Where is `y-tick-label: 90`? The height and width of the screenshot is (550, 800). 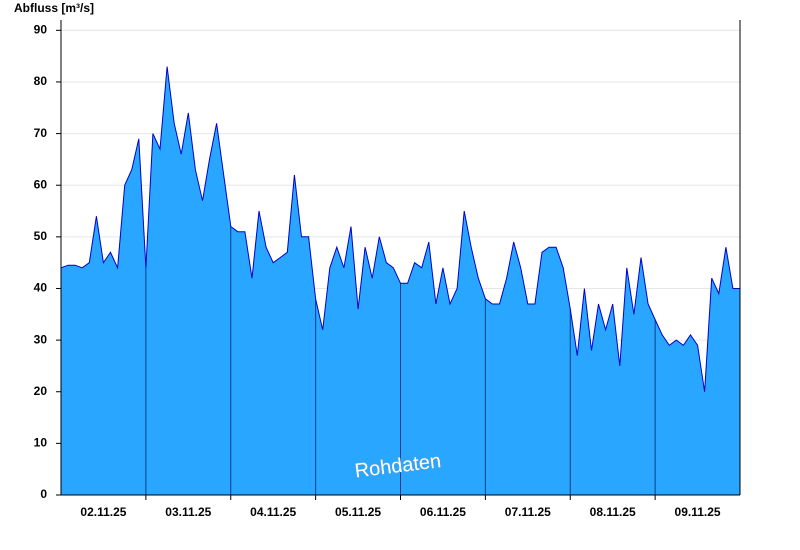 y-tick-label: 90 is located at coordinates (41, 29).